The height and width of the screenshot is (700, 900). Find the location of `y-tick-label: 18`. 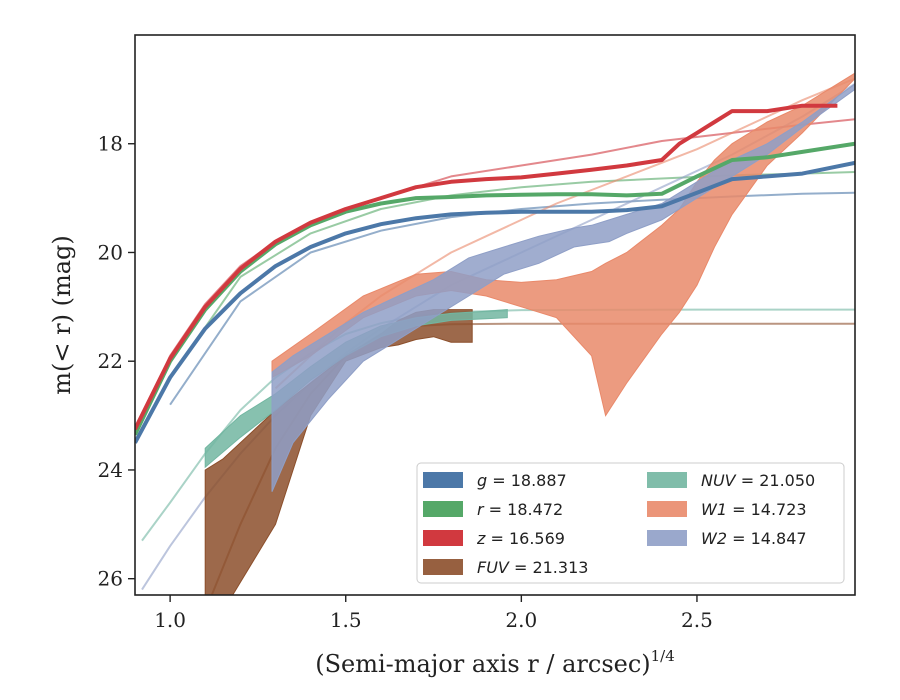

y-tick-label: 18 is located at coordinates (110, 144).